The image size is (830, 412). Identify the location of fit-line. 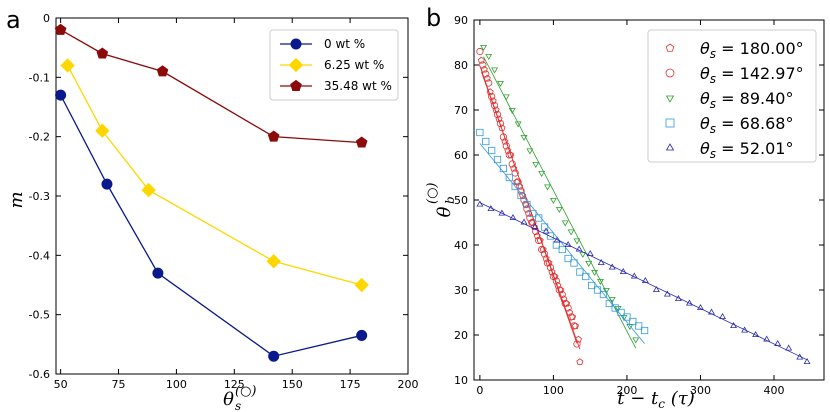
(562, 243).